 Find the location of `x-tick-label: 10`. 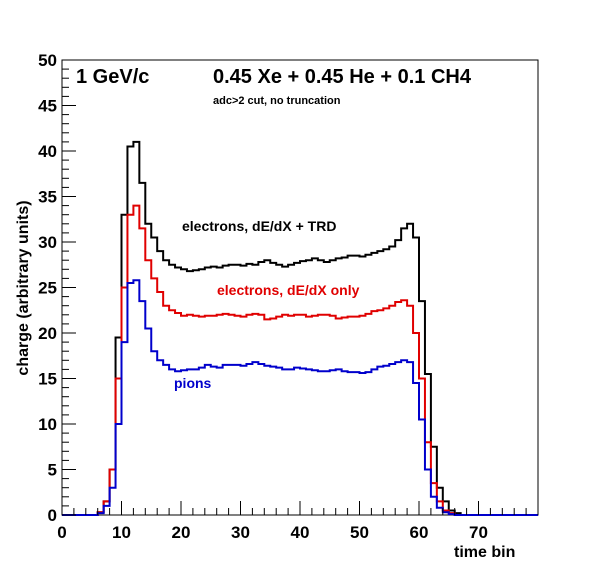

x-tick-label: 10 is located at coordinates (121, 532).